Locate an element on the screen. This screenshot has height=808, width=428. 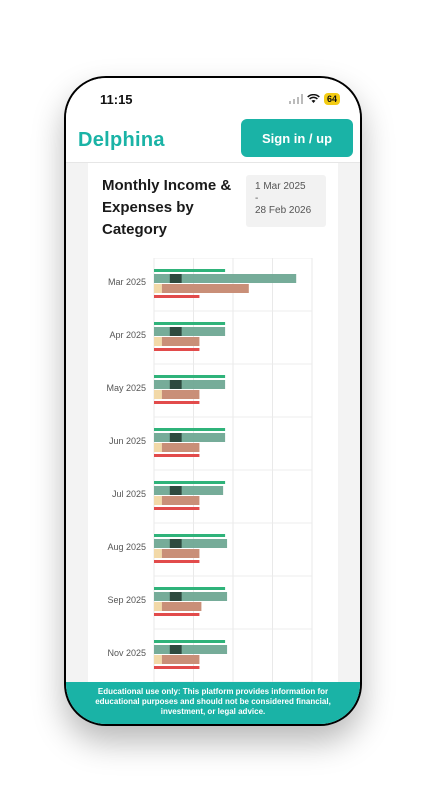
battery-icon: 64 is located at coordinates (331, 99).